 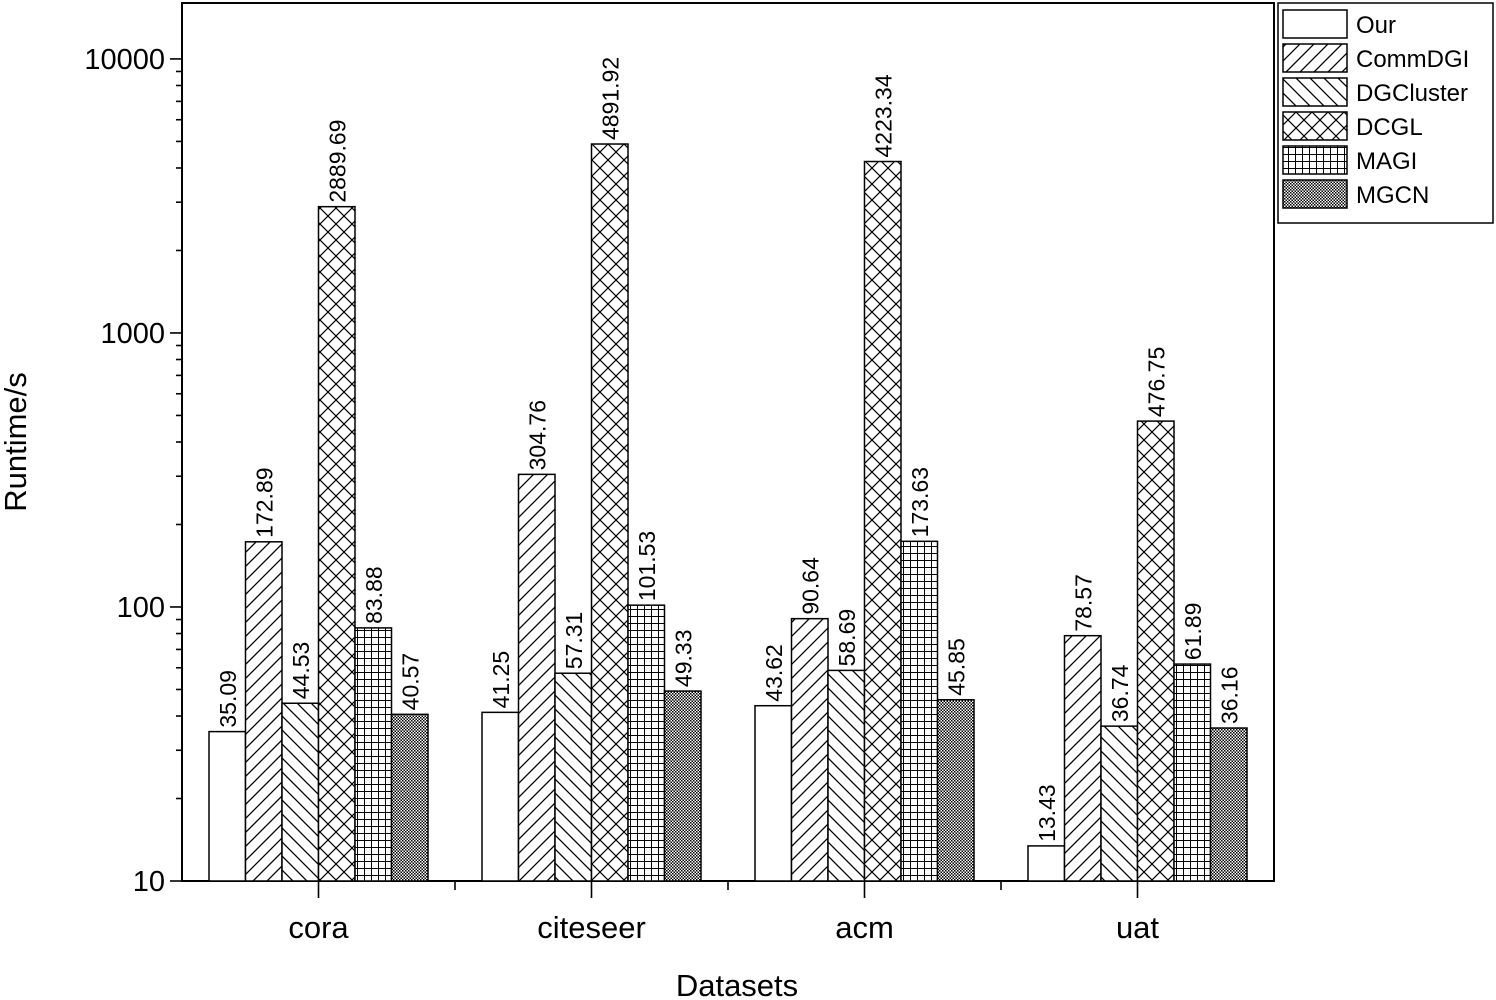 What do you see at coordinates (573, 777) in the screenshot?
I see `bar-dgcluster-citeseer` at bounding box center [573, 777].